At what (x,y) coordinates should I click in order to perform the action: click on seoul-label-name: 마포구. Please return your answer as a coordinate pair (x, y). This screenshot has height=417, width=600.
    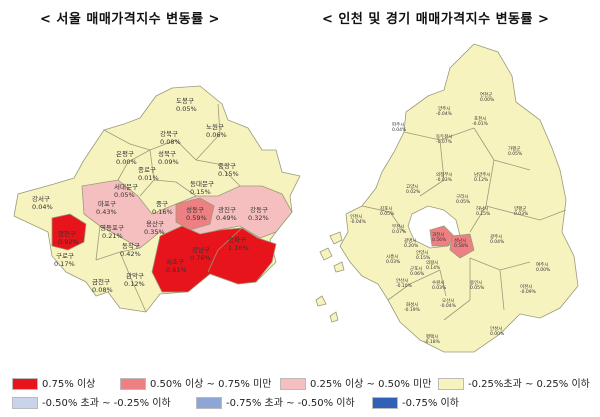
    Looking at the image, I should click on (107, 203).